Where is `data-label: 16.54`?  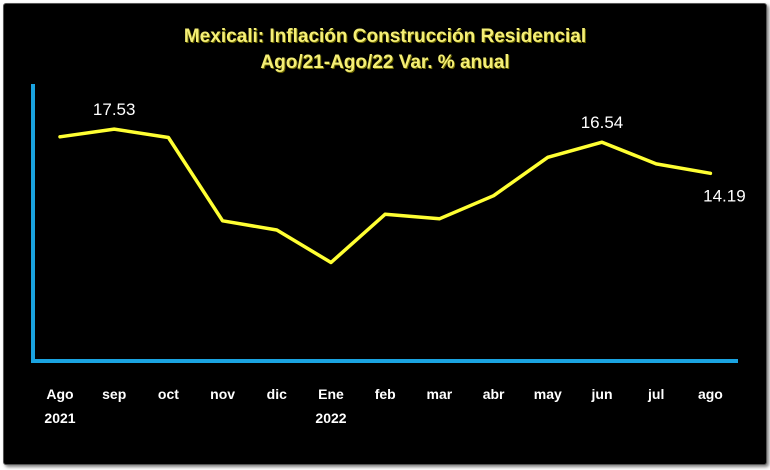
data-label: 16.54 is located at coordinates (602, 122).